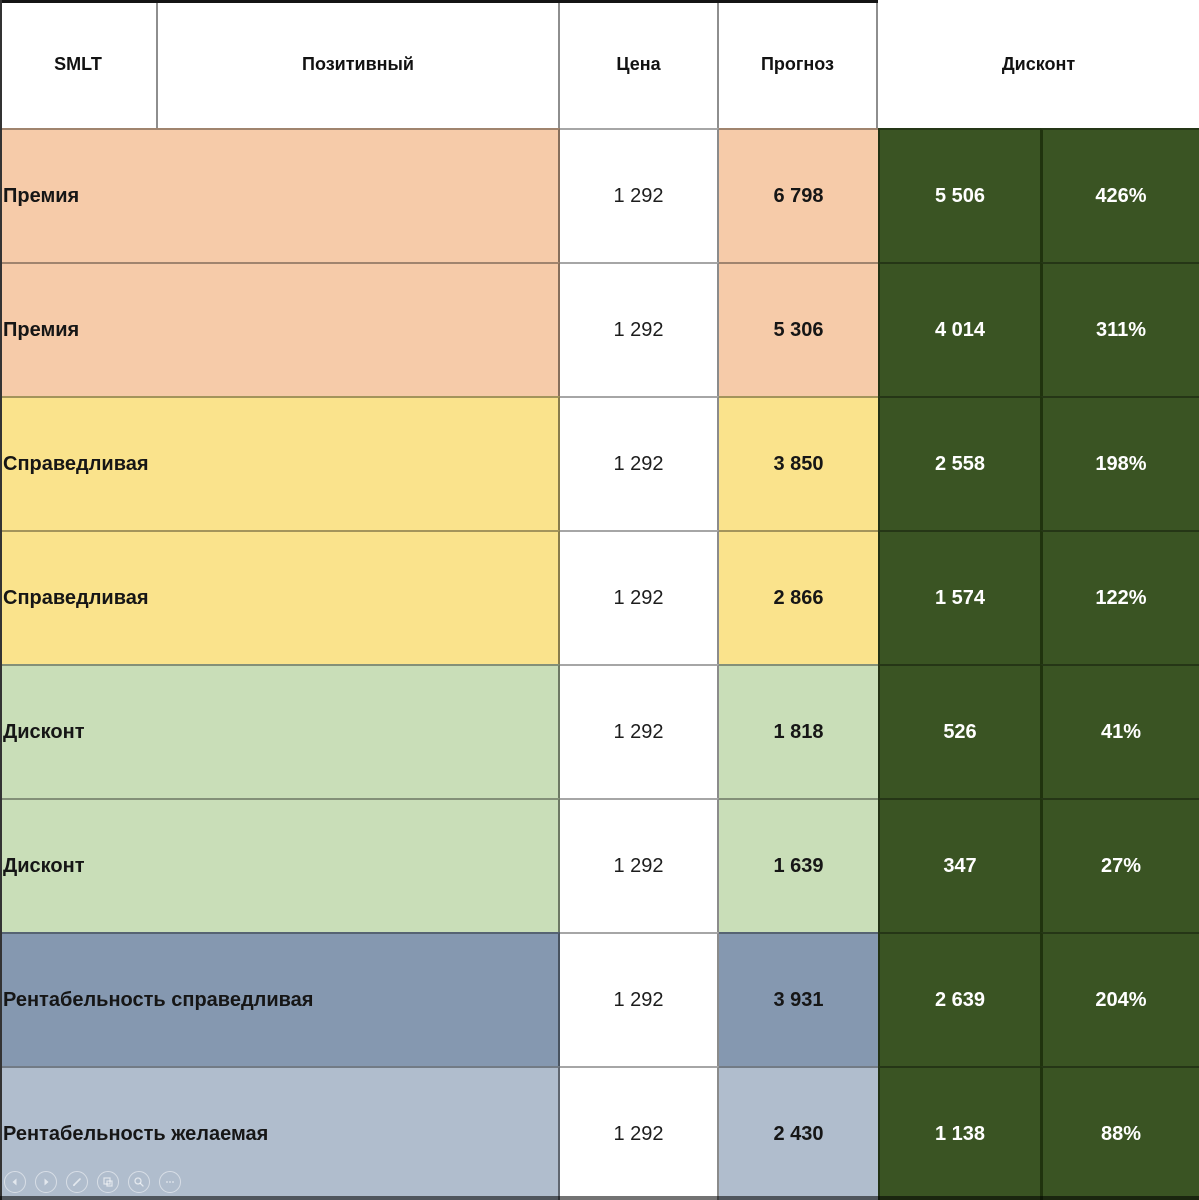 The width and height of the screenshot is (1199, 1200). I want to click on ellipsis-icon, so click(170, 1182).